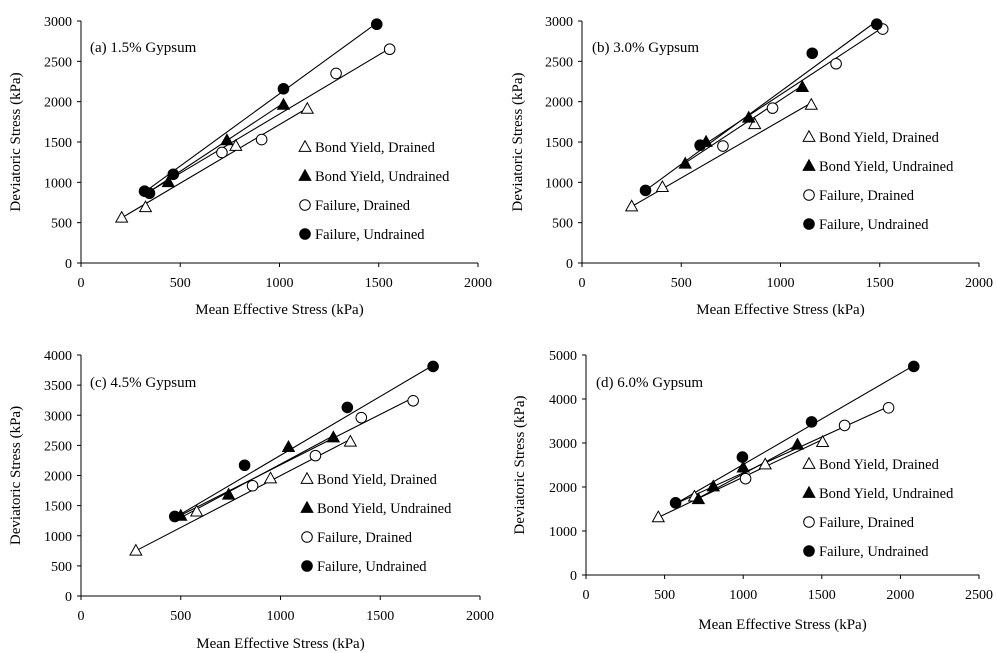 Image resolution: width=997 pixels, height=653 pixels. Describe the element at coordinates (58, 356) in the screenshot. I see `y-tick-label: 4000` at that location.